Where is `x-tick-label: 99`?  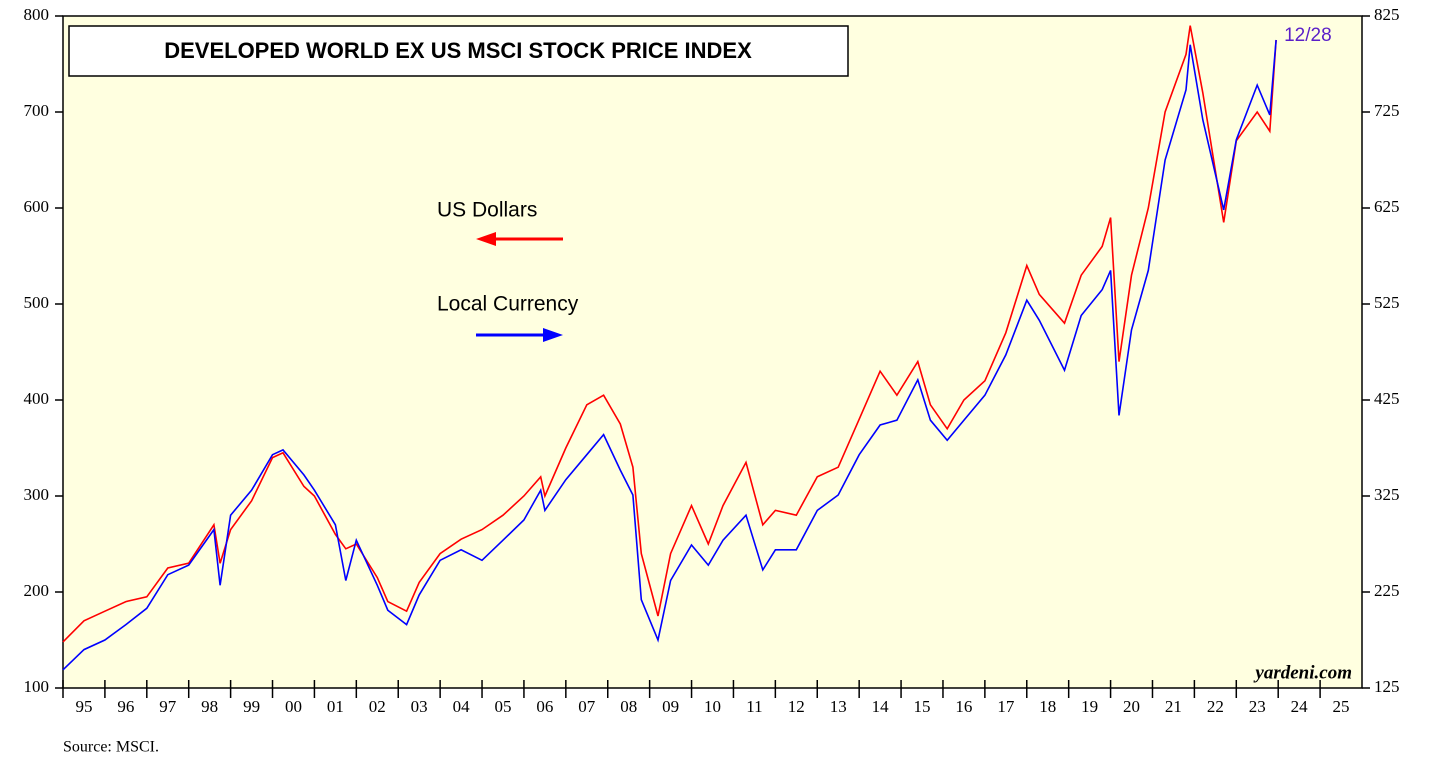 x-tick-label: 99 is located at coordinates (251, 706).